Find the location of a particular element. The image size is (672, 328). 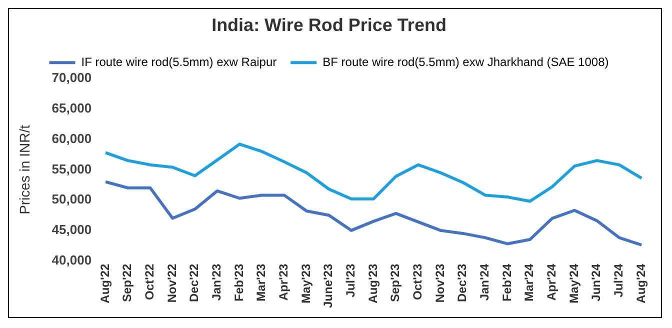

x-tick-label: June'23 is located at coordinates (328, 285).